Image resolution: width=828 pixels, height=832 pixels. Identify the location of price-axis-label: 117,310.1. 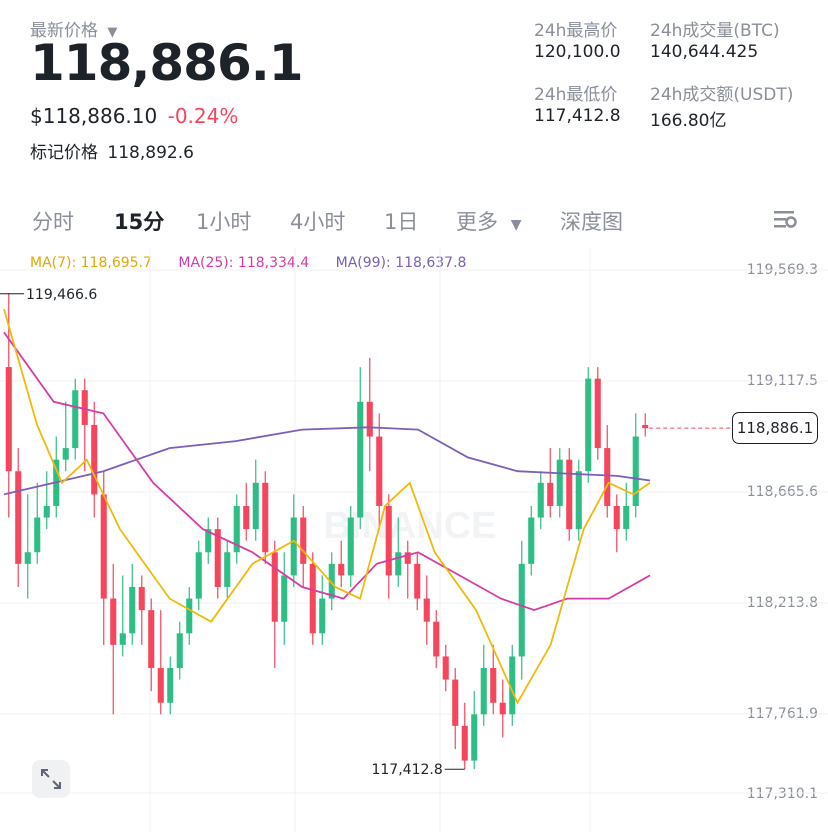
(782, 794).